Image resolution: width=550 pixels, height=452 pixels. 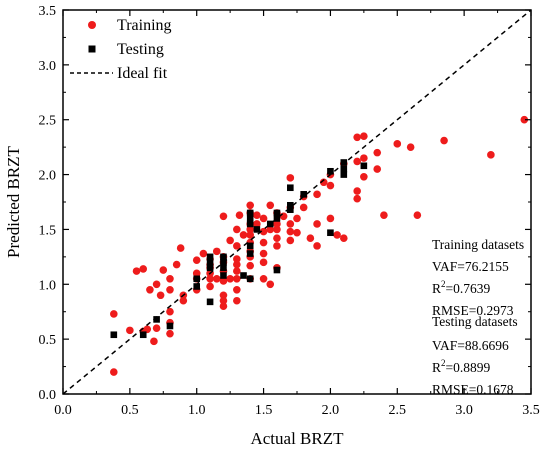 What do you see at coordinates (331, 410) in the screenshot?
I see `x-tick-label: 2.0` at bounding box center [331, 410].